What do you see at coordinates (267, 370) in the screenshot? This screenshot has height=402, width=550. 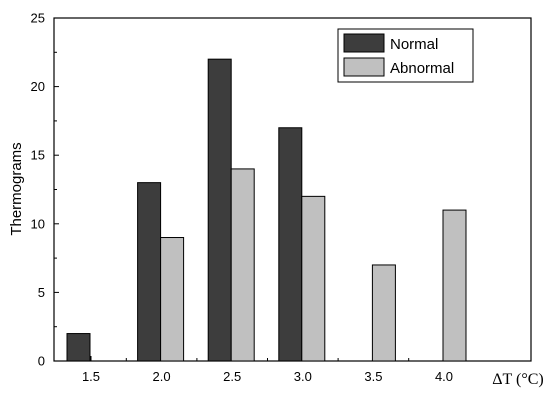 I see `x-axis-ticks: 1.5 2.0 2.5 3.0 3.5 4.0` at bounding box center [267, 370].